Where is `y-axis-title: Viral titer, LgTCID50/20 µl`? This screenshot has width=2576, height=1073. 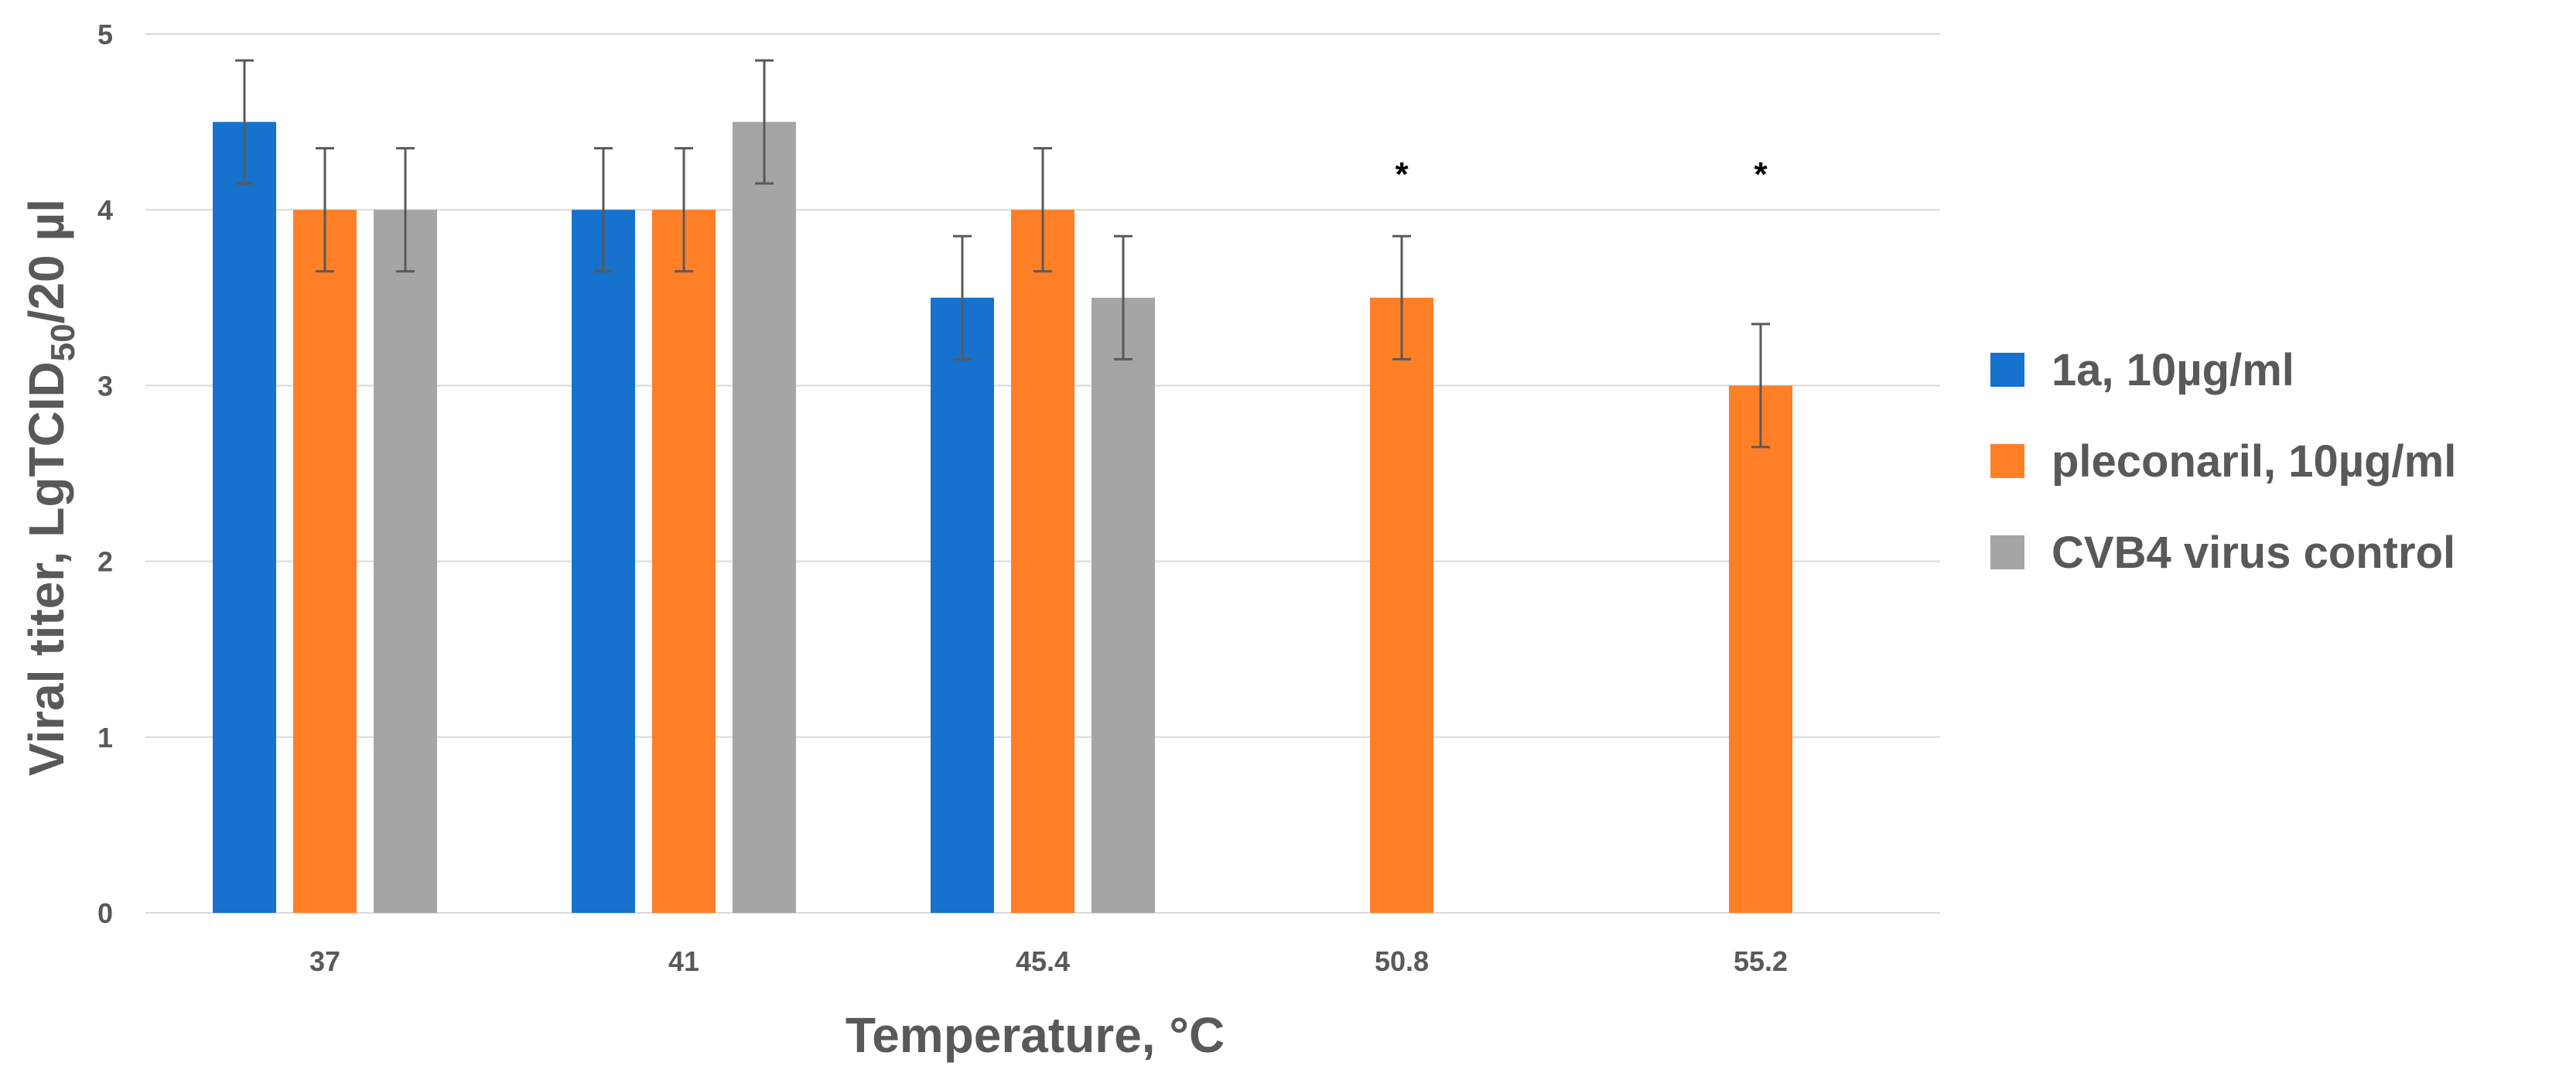
y-axis-title: Viral titer, LgTCID50/20 µl is located at coordinates (51, 488).